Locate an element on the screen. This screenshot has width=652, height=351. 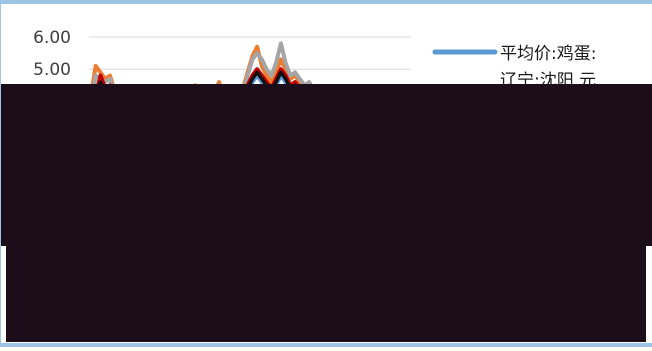
legend-label: 平均价:鸡蛋: is located at coordinates (548, 54).